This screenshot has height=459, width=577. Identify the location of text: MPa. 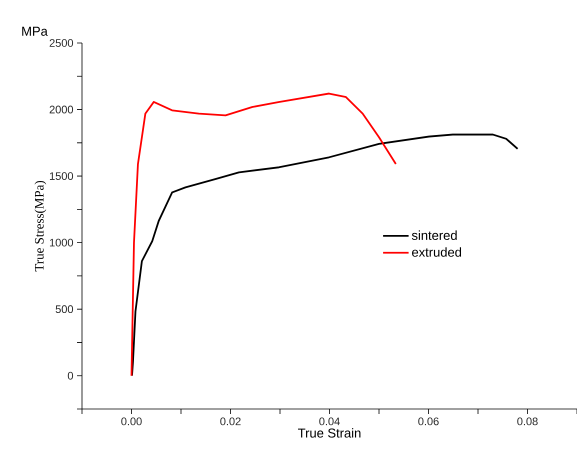
(35, 31).